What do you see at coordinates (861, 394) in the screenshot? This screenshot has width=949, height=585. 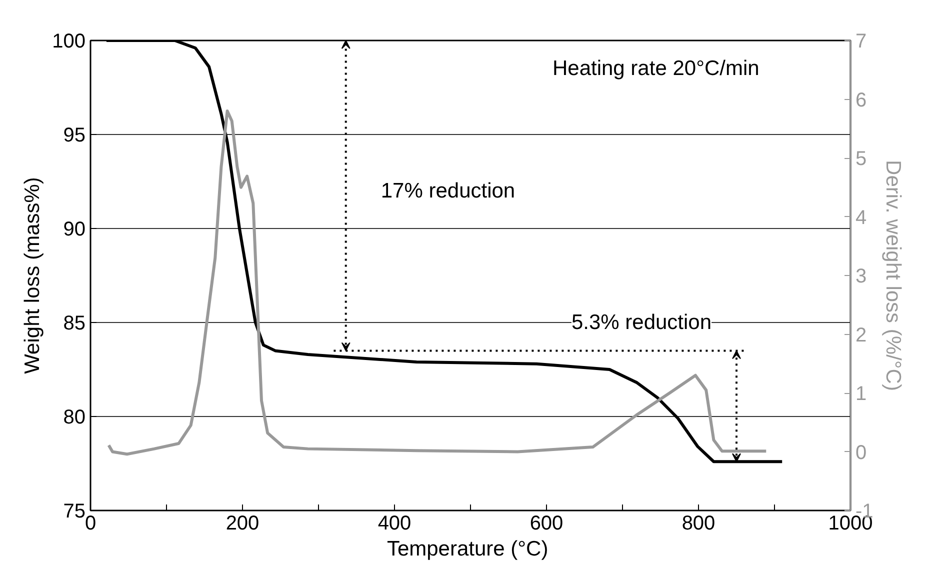 I see `y2-tick-label: 1` at bounding box center [861, 394].